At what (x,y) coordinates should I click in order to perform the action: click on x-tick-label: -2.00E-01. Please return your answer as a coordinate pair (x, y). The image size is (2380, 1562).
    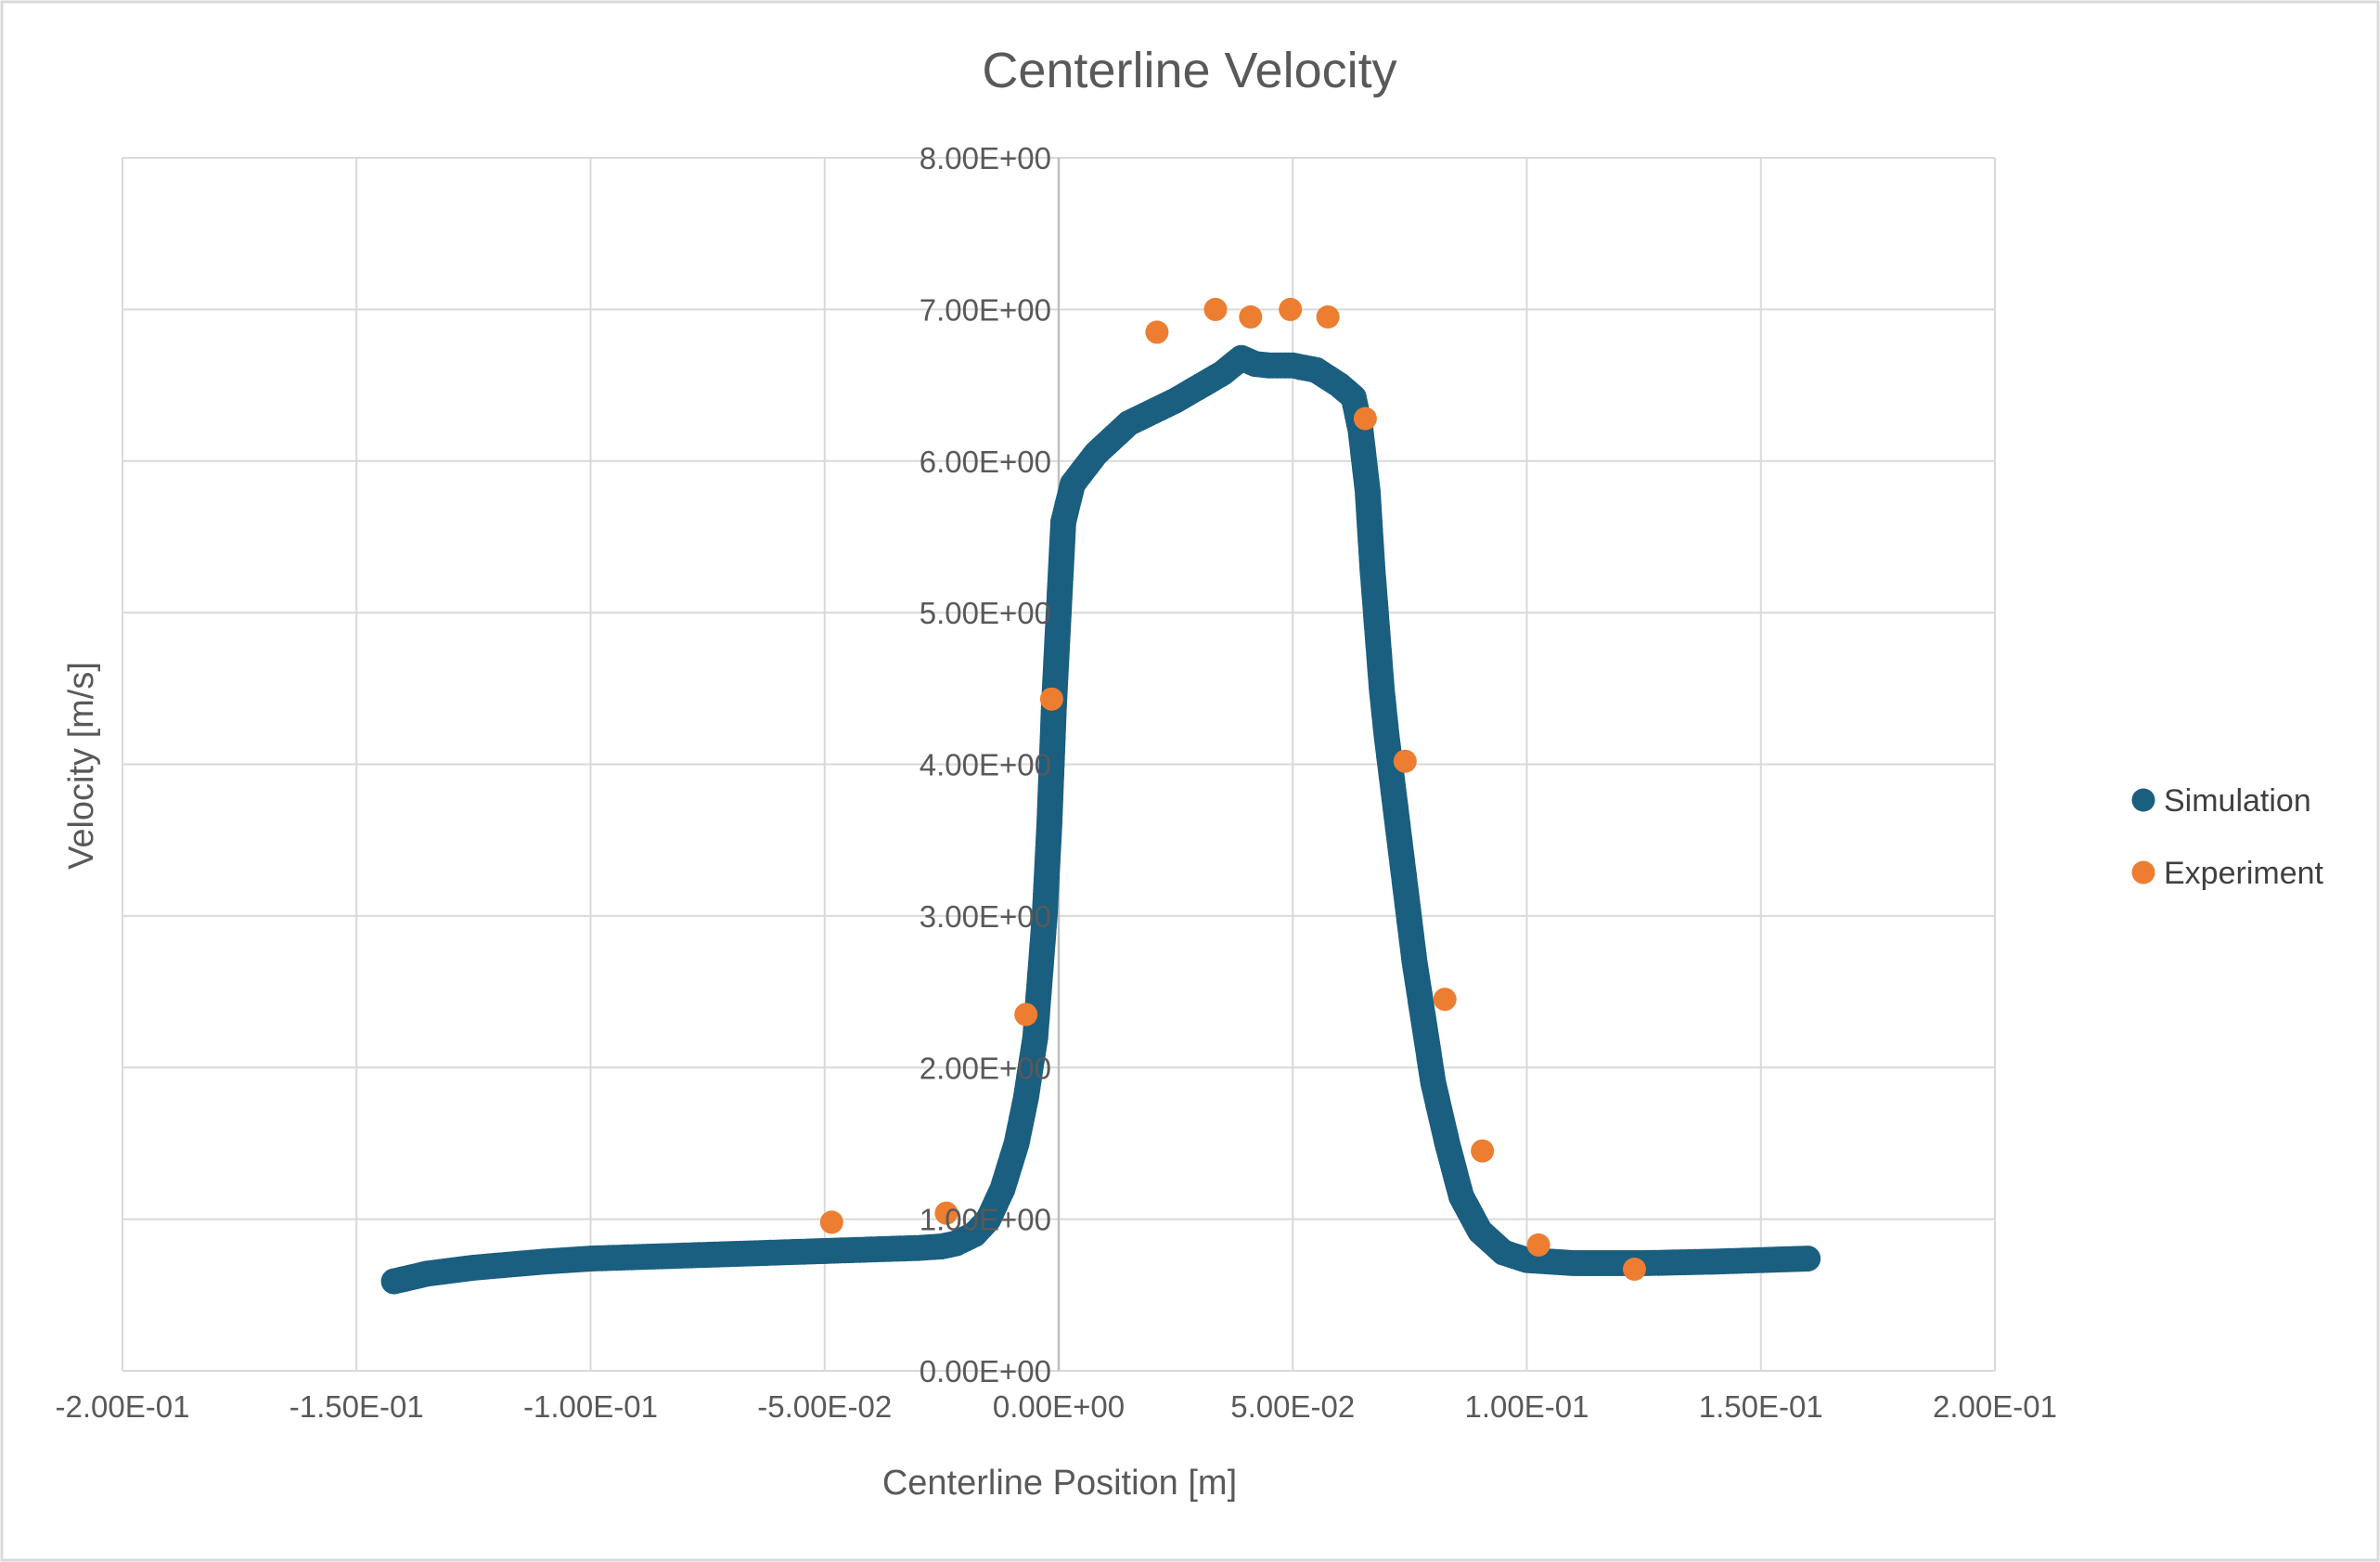
    Looking at the image, I should click on (123, 1406).